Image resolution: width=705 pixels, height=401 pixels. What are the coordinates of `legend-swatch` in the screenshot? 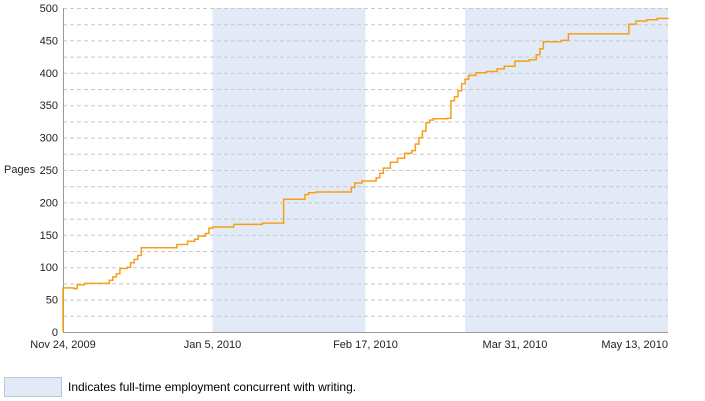 It's located at (33, 387).